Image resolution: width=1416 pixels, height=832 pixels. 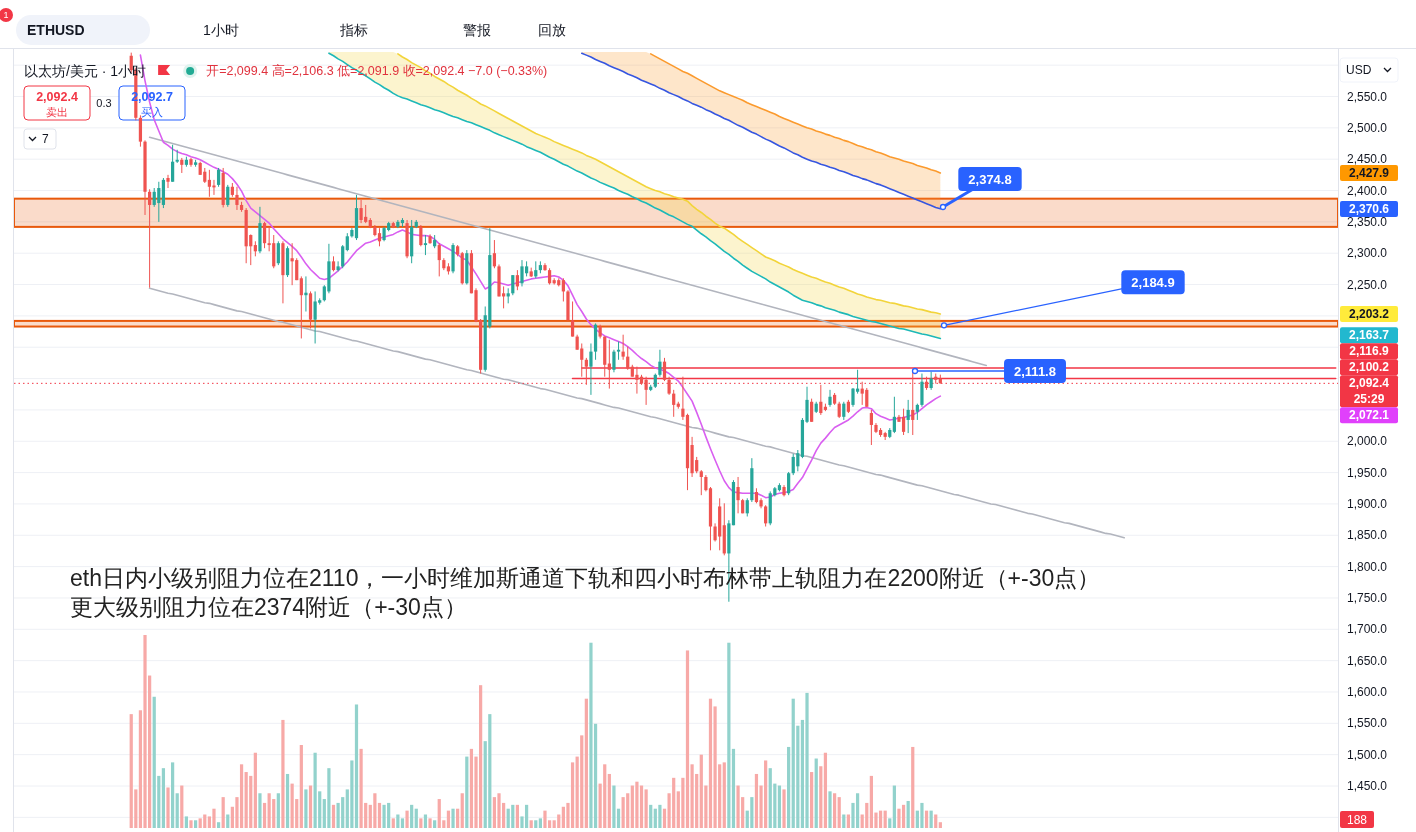 What do you see at coordinates (1367, 159) in the screenshot?
I see `y-tick-label: 2,450.0` at bounding box center [1367, 159].